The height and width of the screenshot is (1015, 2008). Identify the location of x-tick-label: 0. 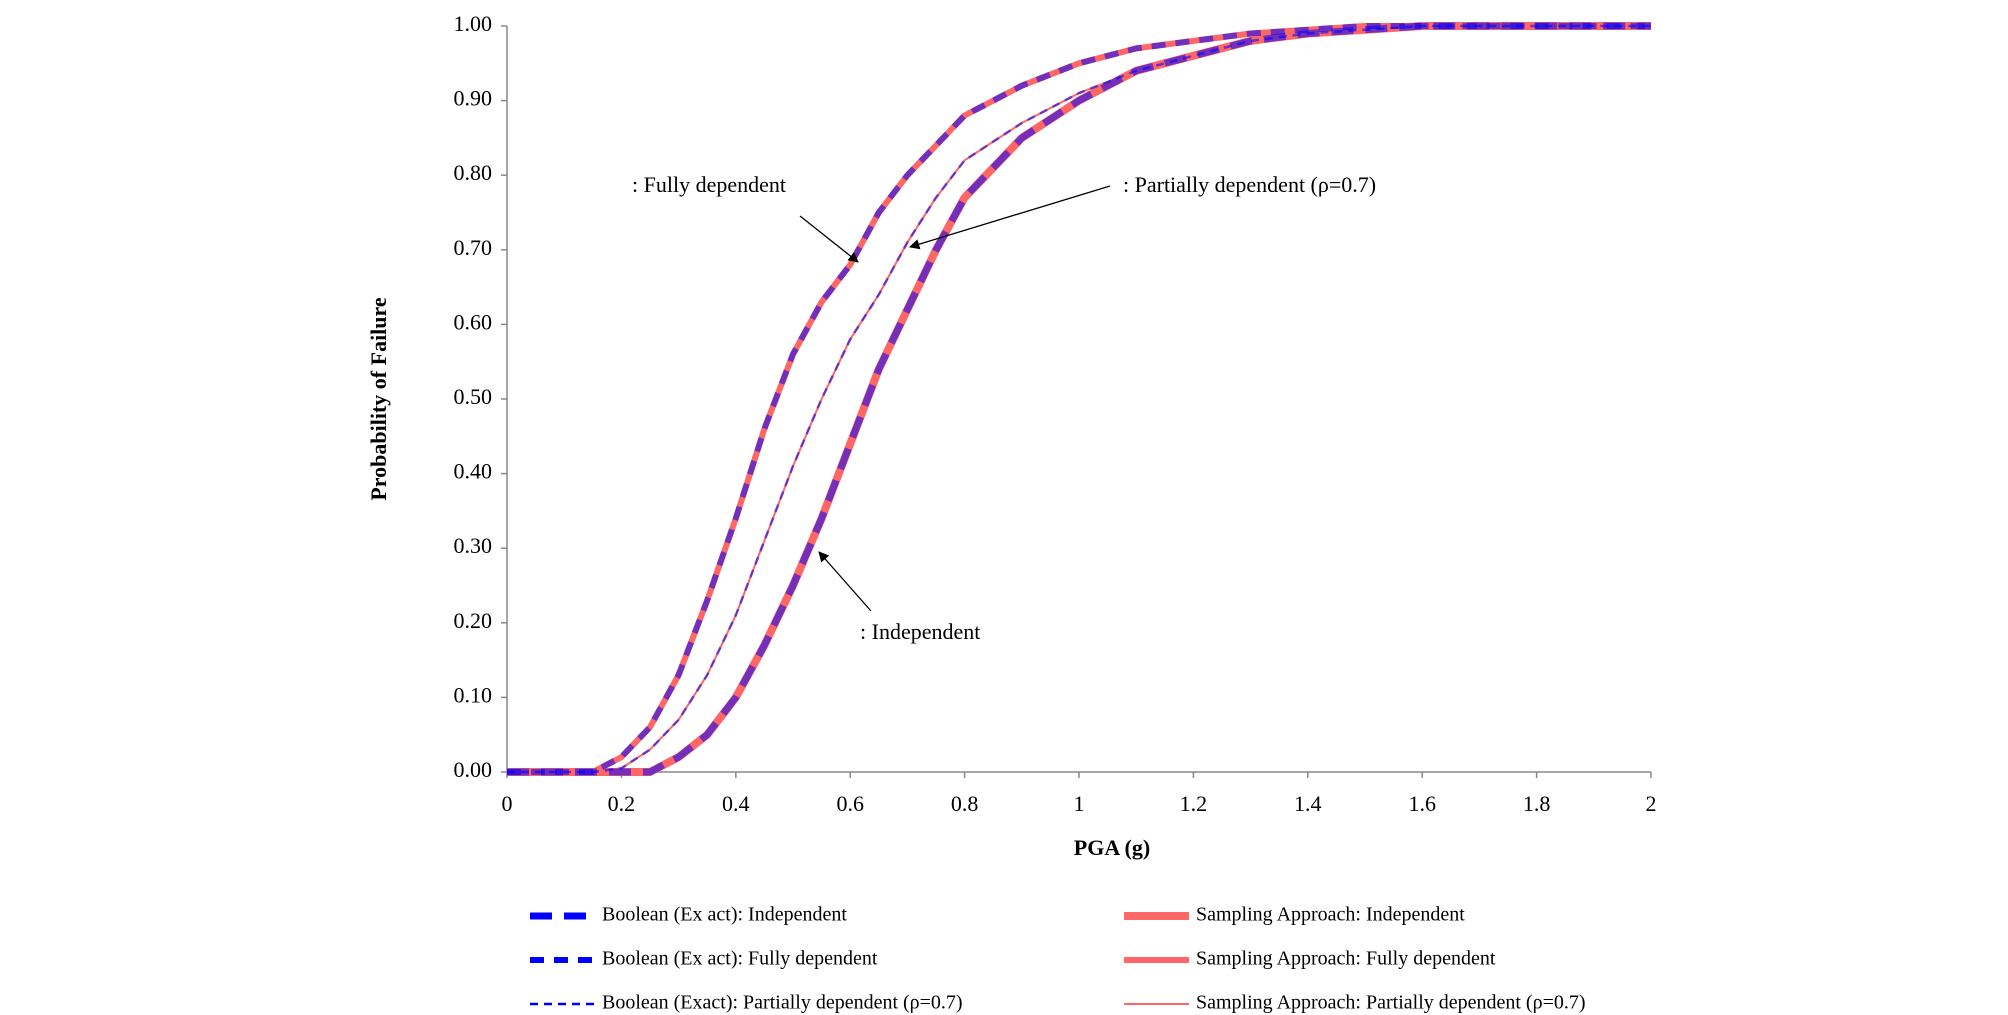
(507, 803).